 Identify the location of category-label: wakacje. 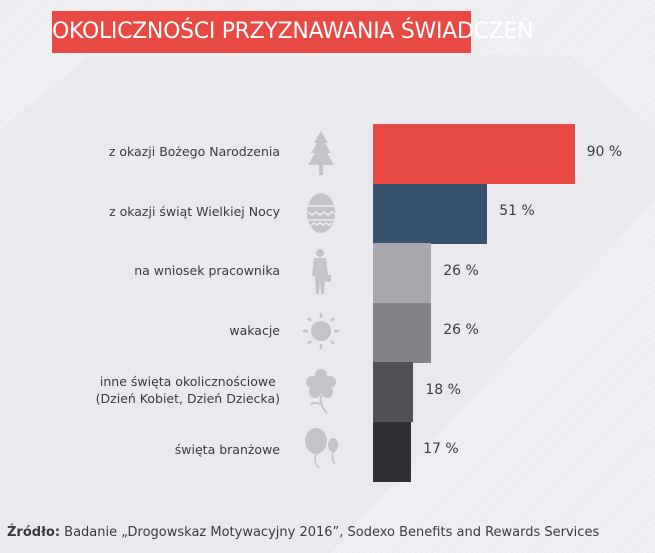
(254, 330).